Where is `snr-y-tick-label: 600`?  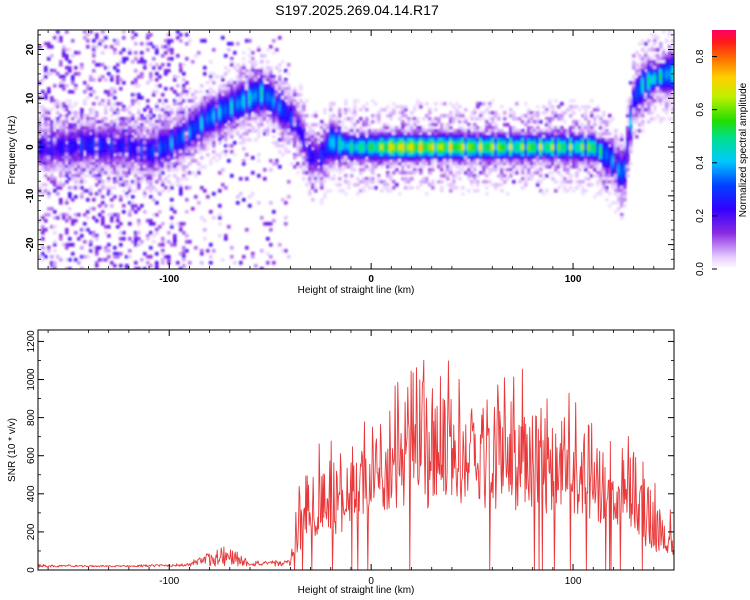
snr-y-tick-label: 600 is located at coordinates (31, 455).